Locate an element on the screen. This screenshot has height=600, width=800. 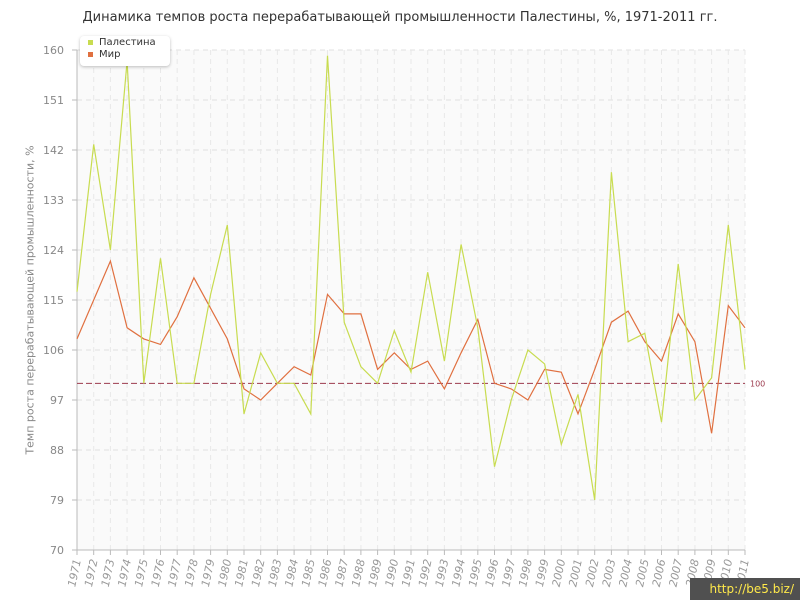
x-tick-label: 1978 is located at coordinates (191, 573).